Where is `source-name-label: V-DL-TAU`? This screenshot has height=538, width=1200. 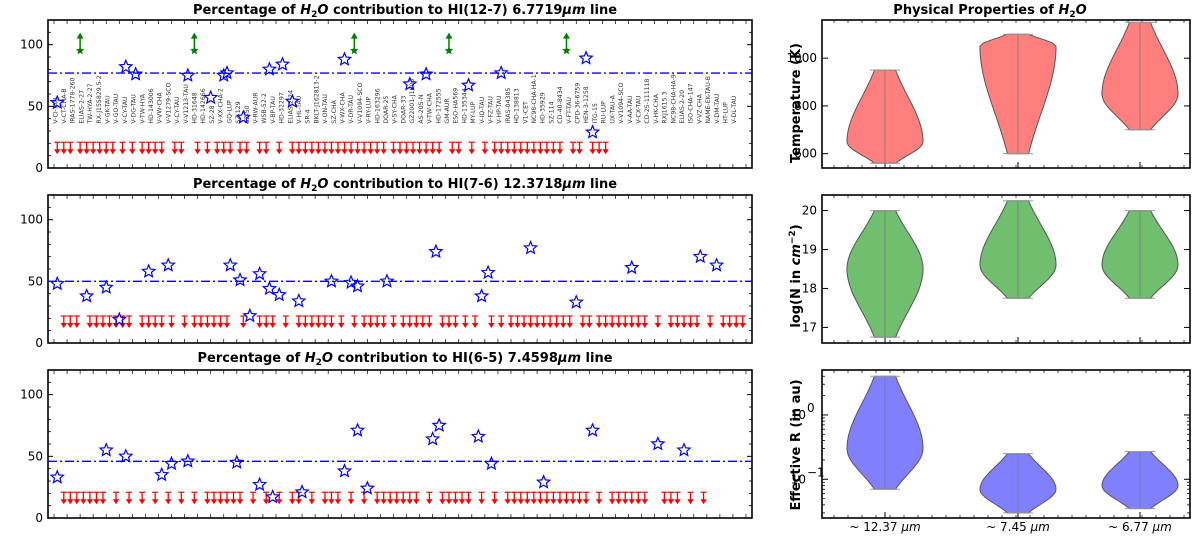
source-name-label: V-DL-TAU is located at coordinates (734, 110).